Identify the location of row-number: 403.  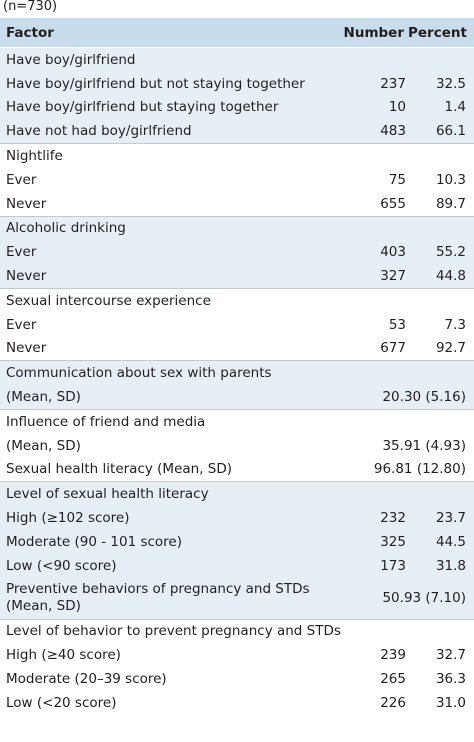
(372, 252).